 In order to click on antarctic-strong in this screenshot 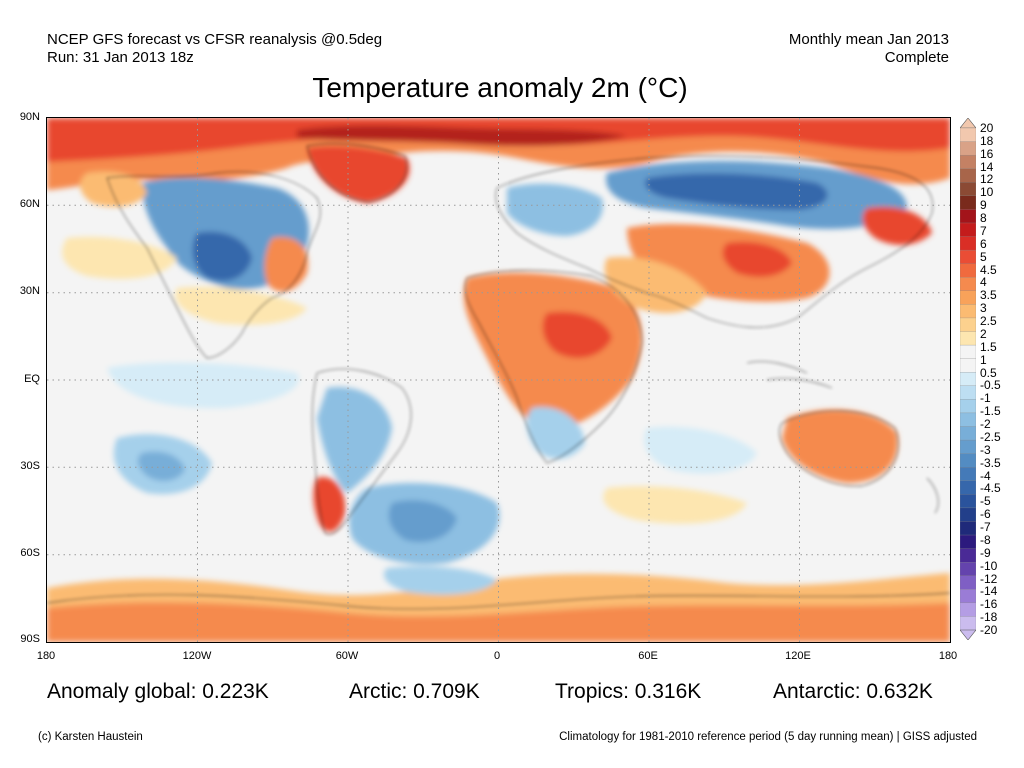, I will do `click(498, 622)`.